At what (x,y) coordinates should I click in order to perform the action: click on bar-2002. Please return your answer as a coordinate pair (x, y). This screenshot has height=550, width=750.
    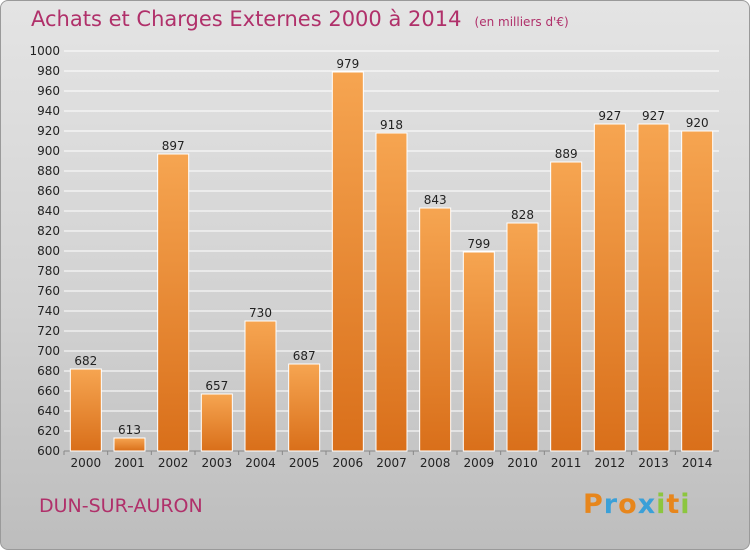
    Looking at the image, I should click on (173, 302).